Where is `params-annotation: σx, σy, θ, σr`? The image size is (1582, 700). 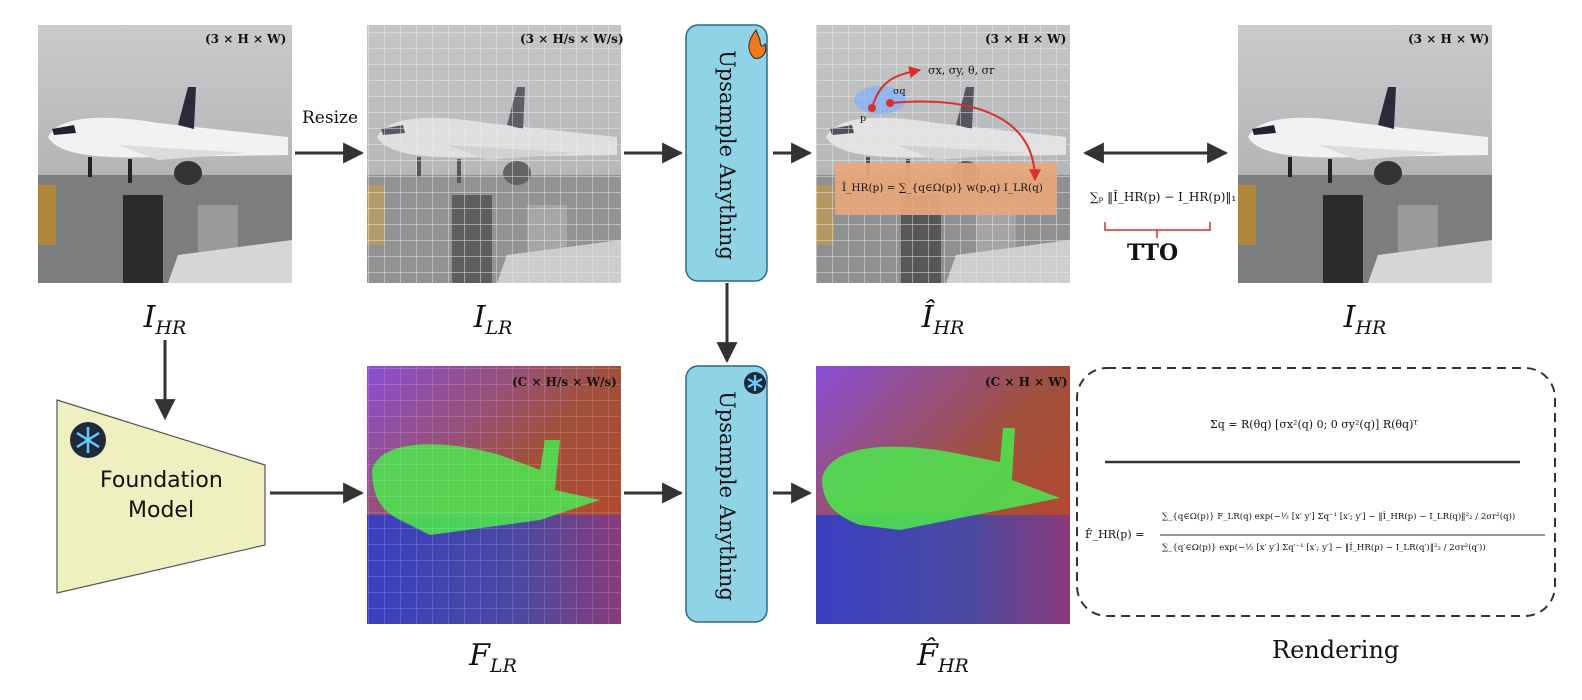
params-annotation: σx, σy, θ, σr is located at coordinates (961, 70).